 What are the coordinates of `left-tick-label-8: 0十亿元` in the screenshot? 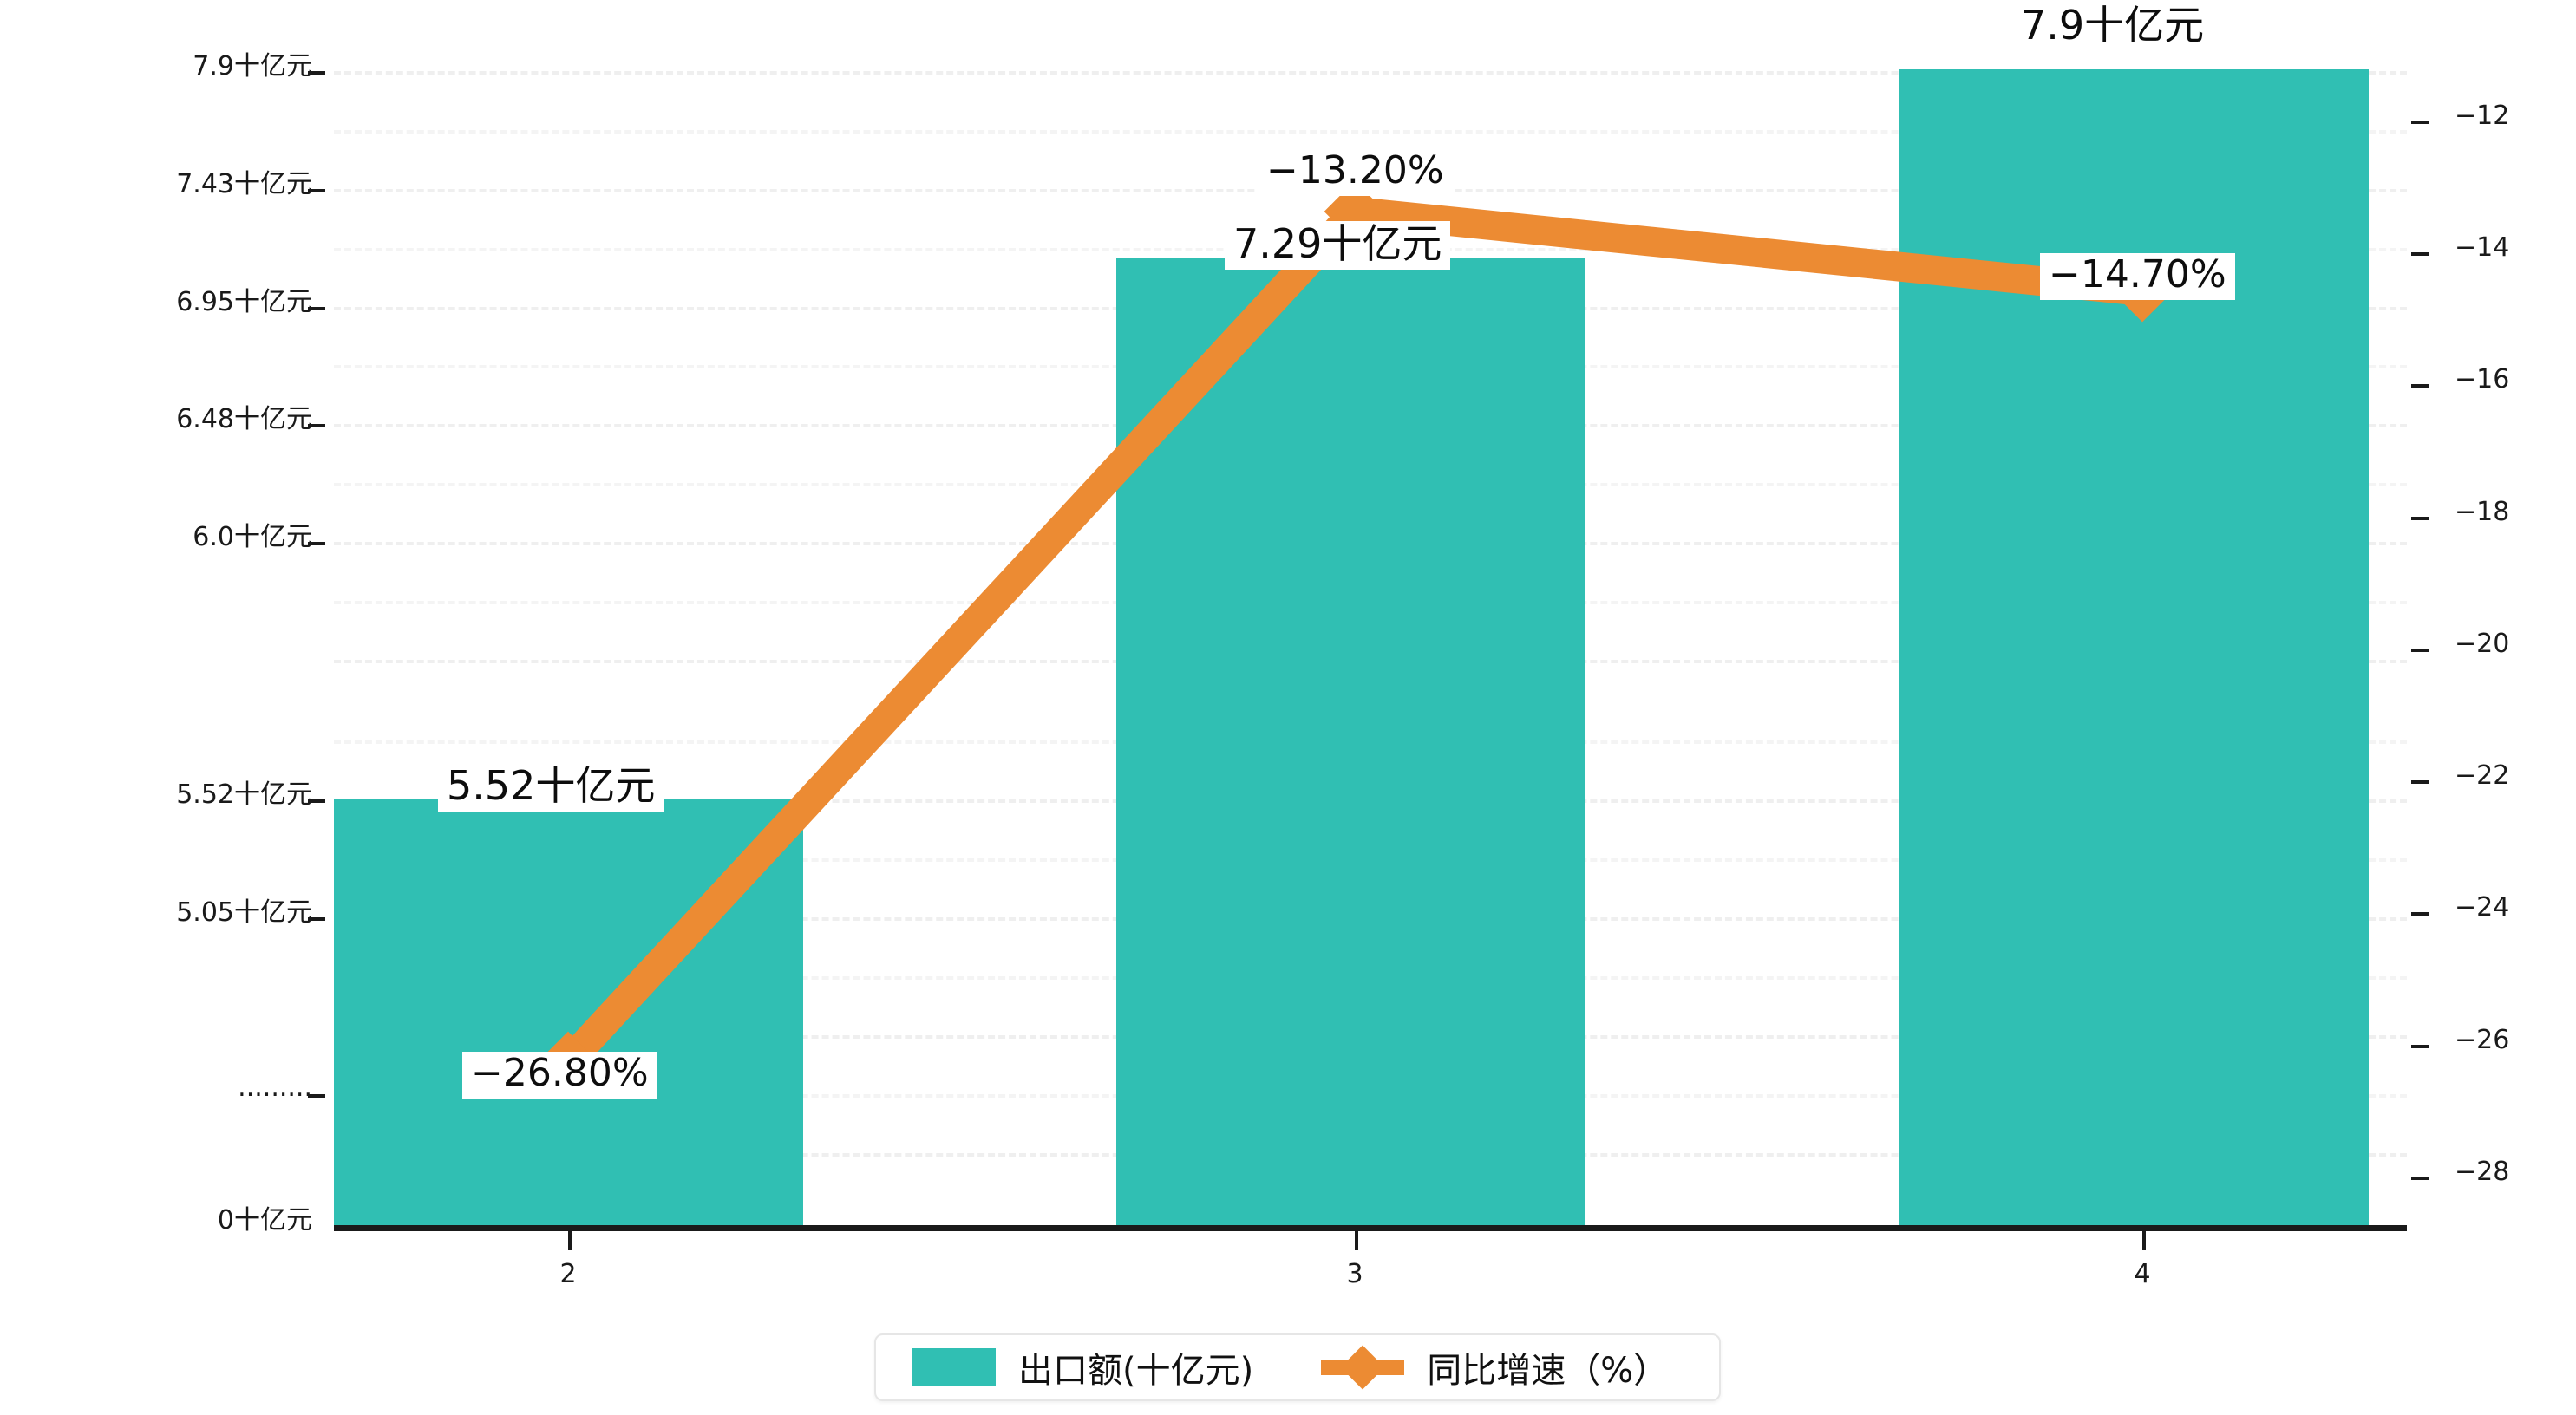 It's located at (264, 1220).